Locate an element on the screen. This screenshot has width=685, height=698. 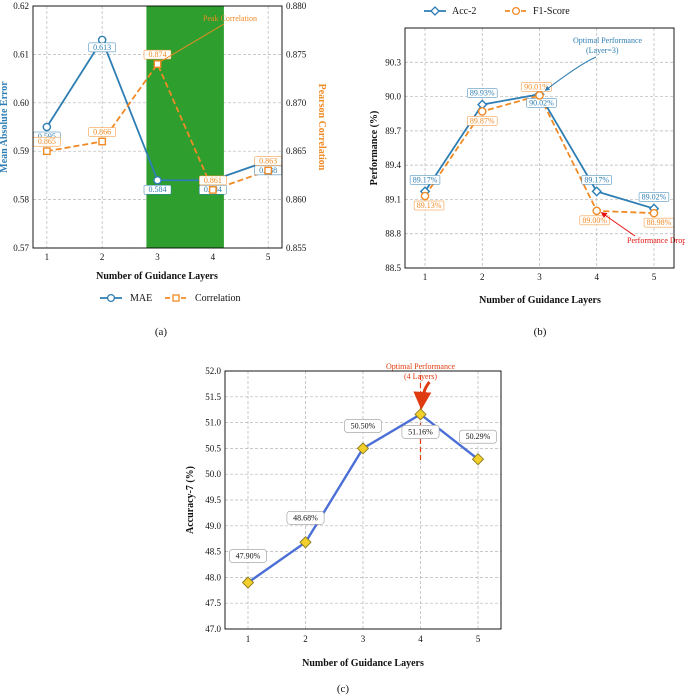
chart-a-right-y-tick: 0.865 is located at coordinates (296, 151).